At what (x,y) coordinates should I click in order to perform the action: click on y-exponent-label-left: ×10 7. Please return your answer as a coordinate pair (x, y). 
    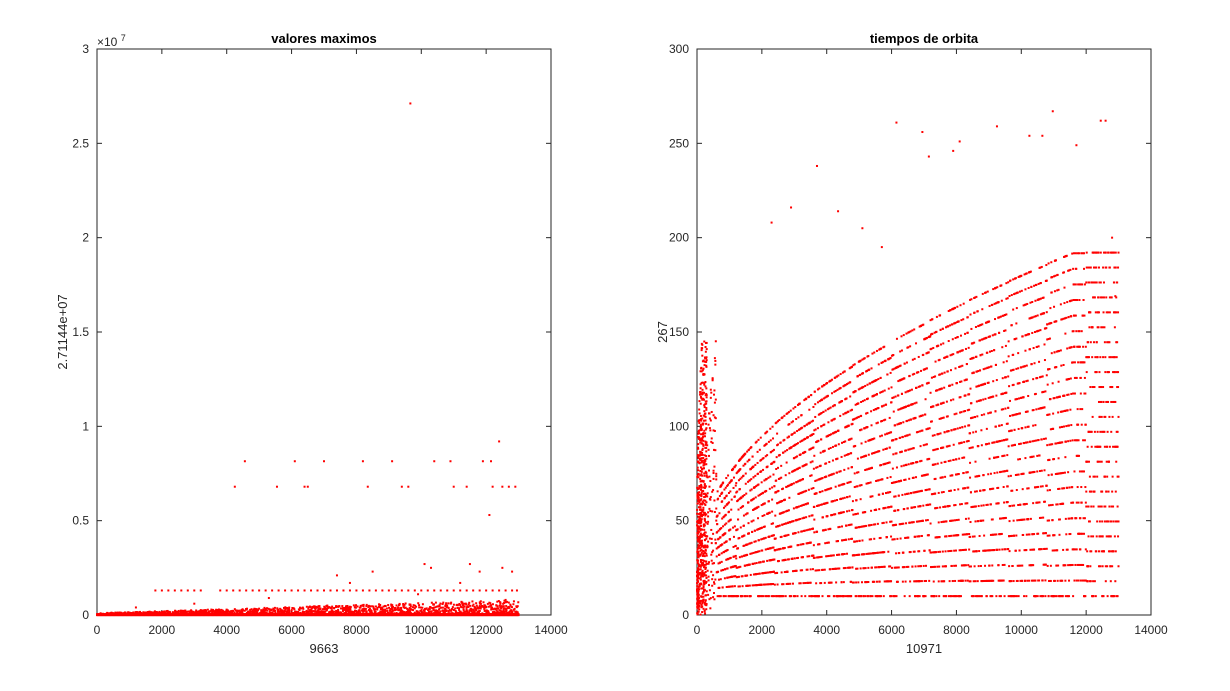
    Looking at the image, I should click on (111, 41).